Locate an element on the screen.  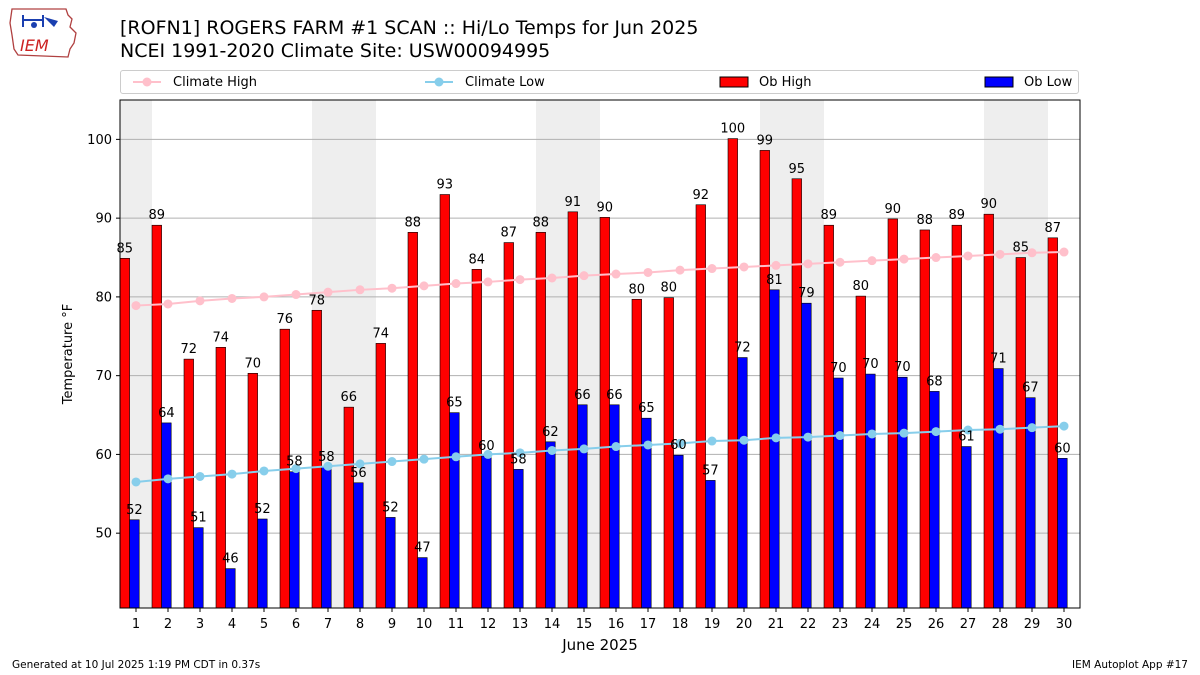
ob-high-label: 76 is located at coordinates (285, 319).